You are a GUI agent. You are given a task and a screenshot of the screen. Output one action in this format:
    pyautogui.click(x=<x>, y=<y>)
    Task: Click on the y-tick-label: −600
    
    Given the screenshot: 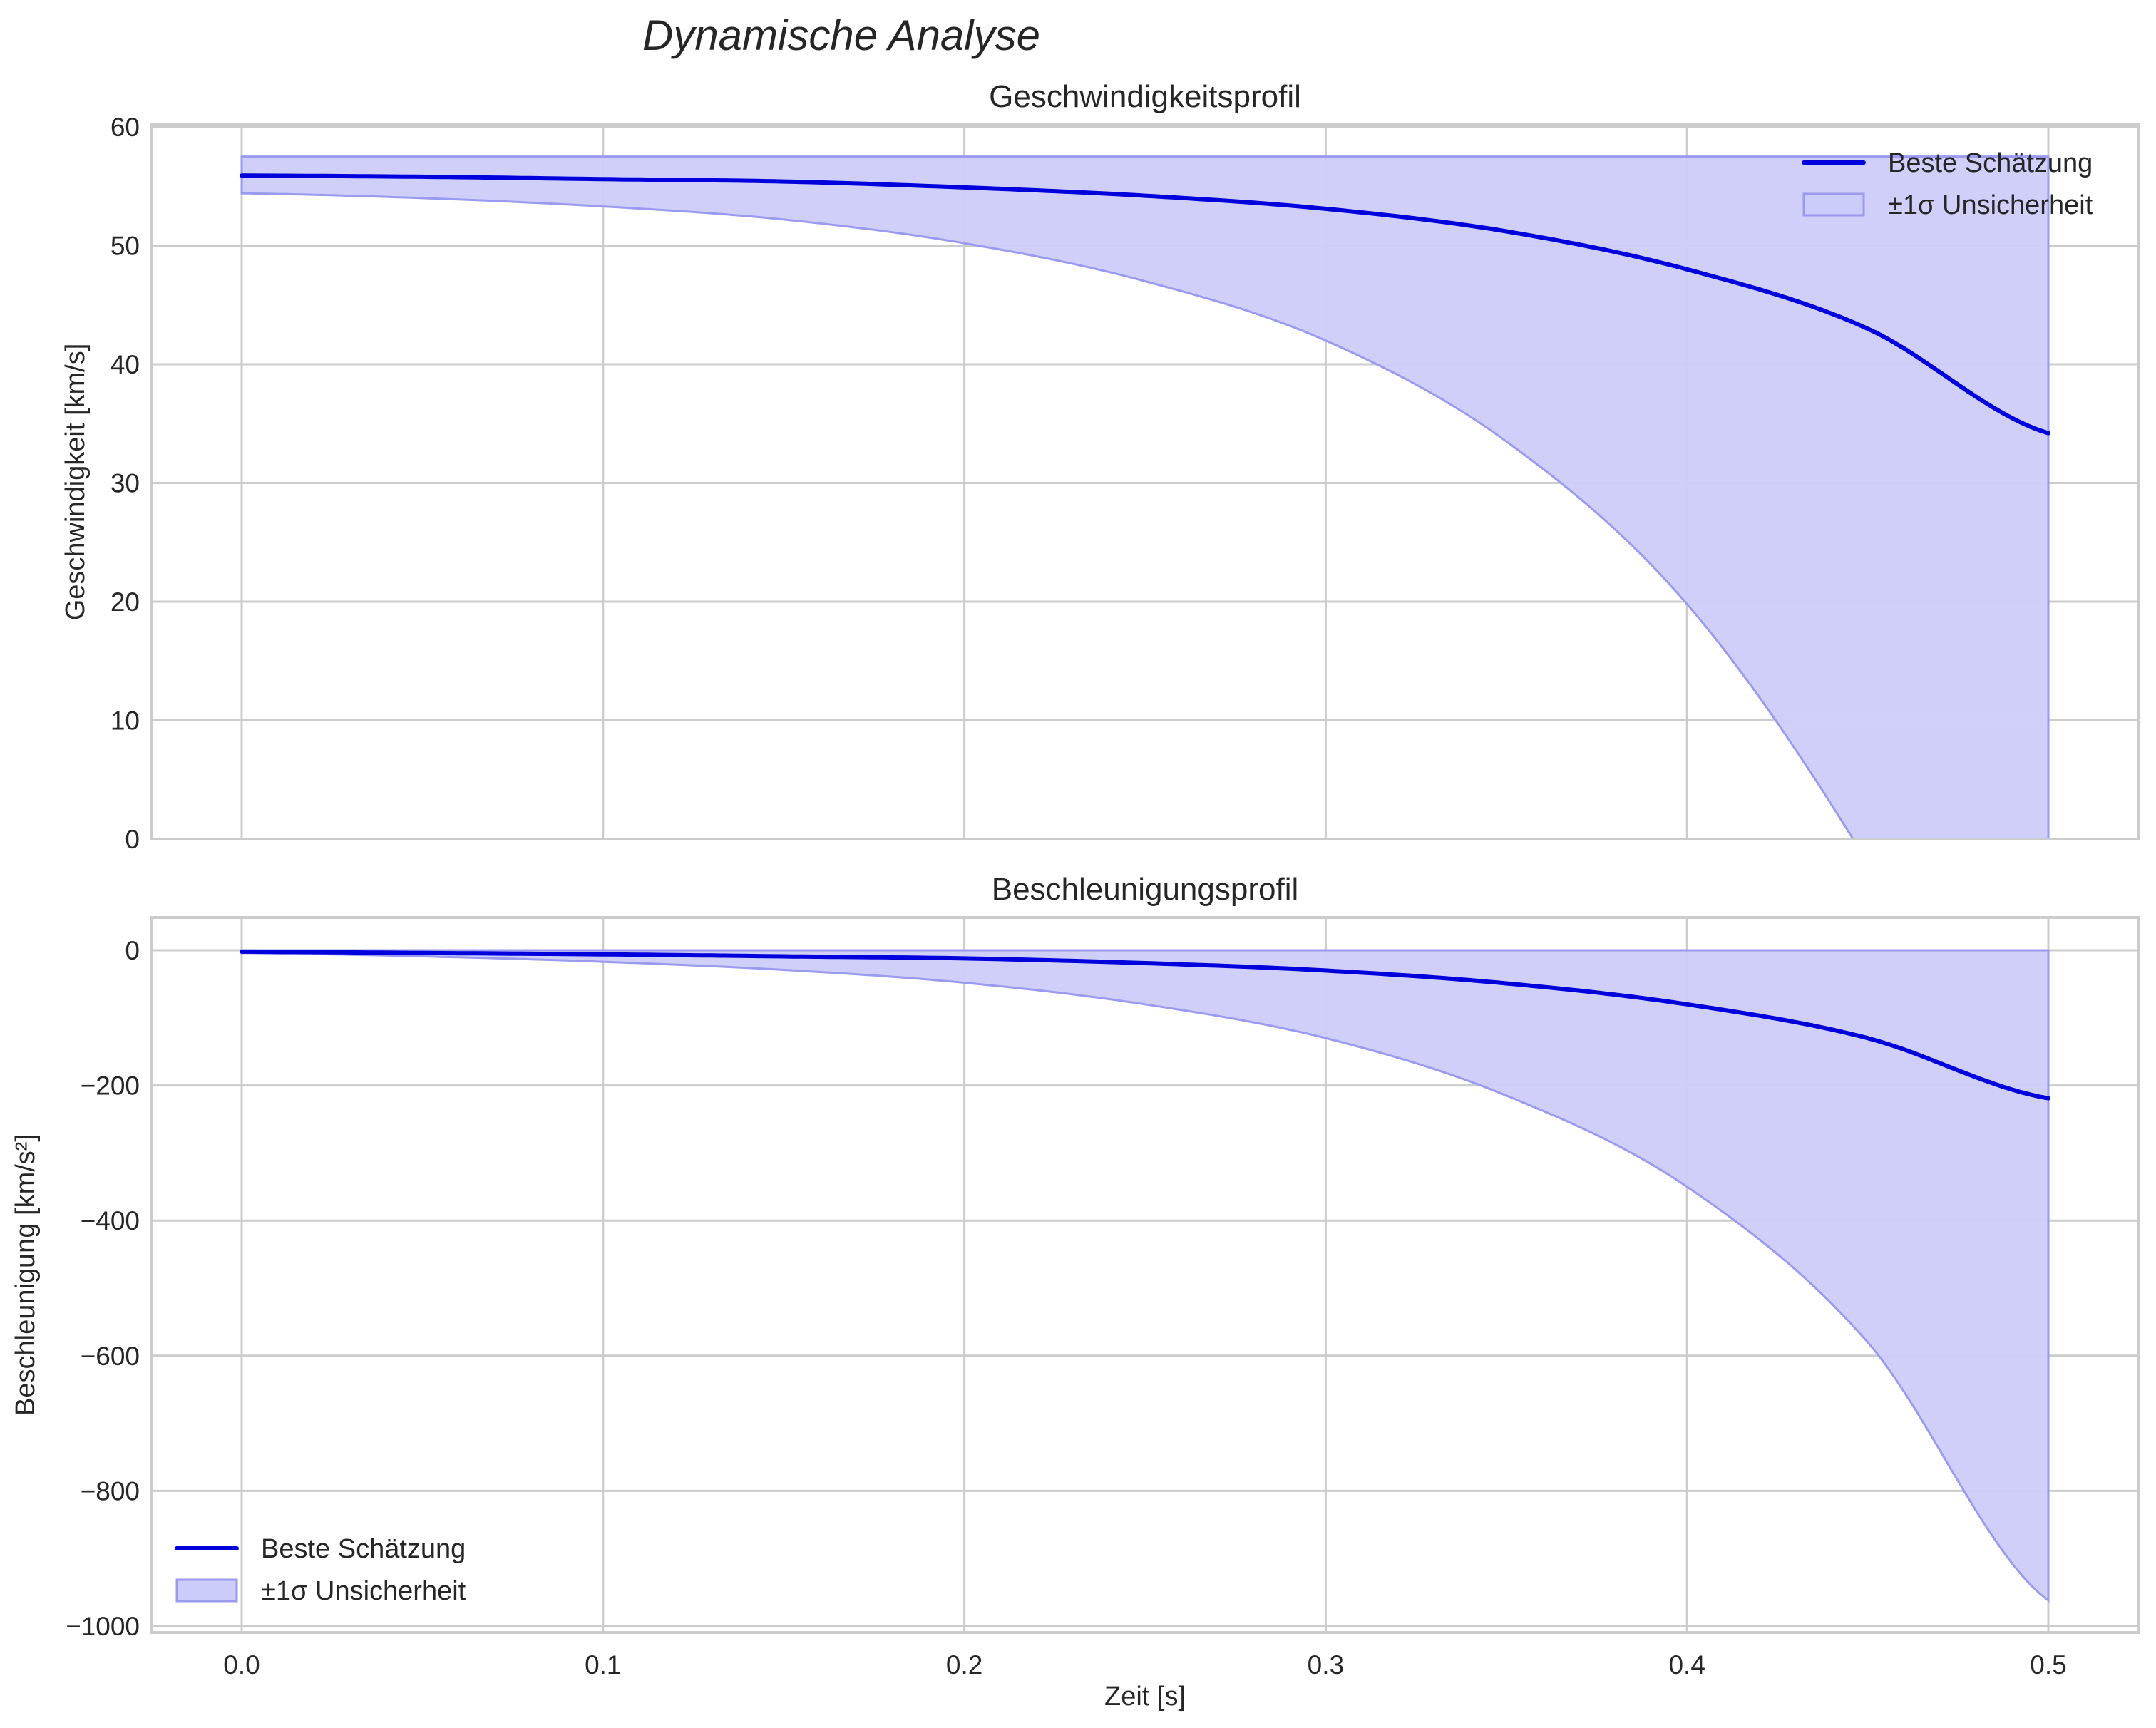 What is the action you would take?
    pyautogui.click(x=110, y=1356)
    